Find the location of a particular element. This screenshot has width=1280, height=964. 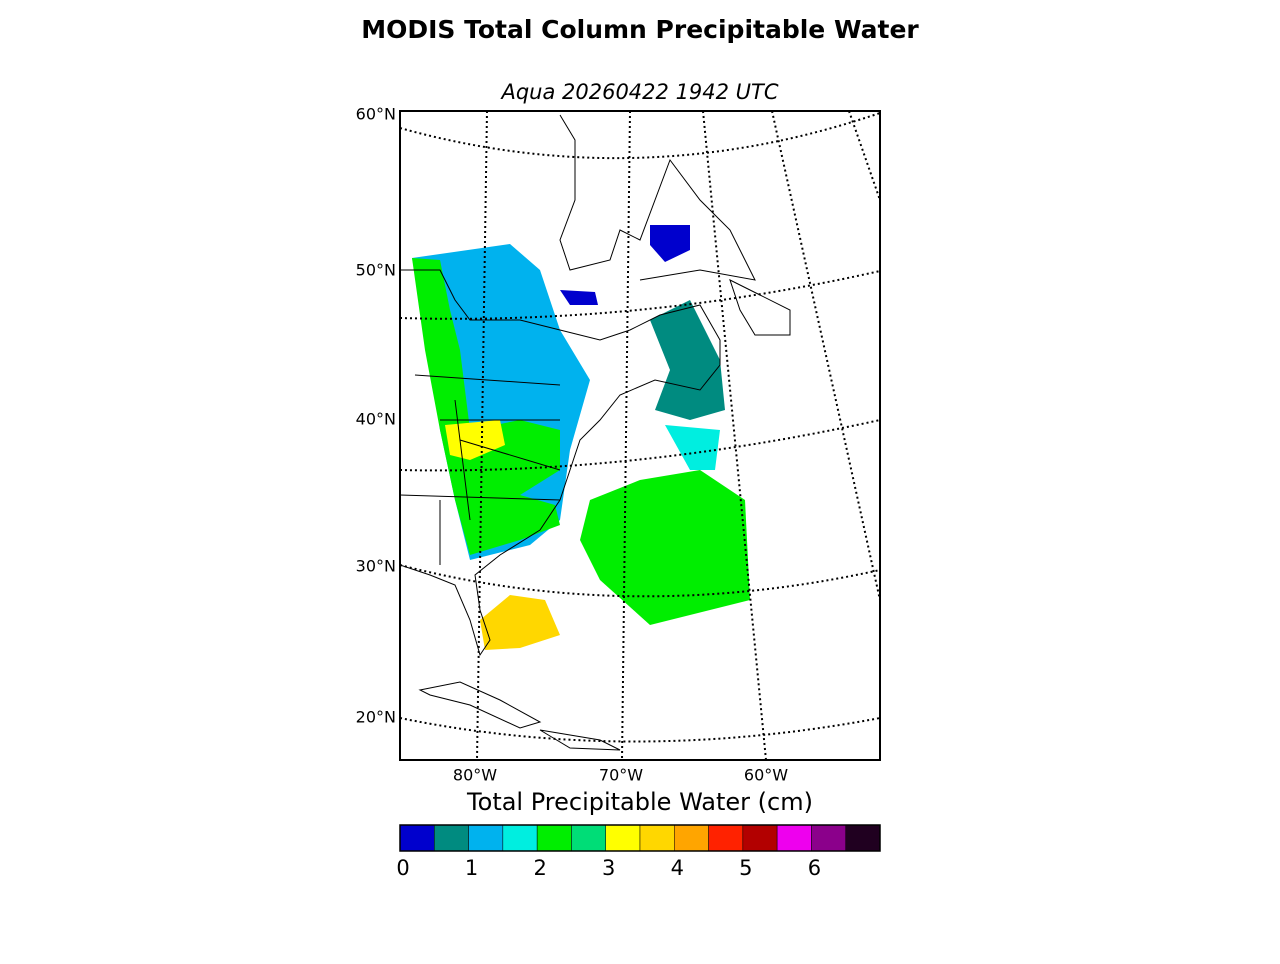

field-navy is located at coordinates (670, 243).